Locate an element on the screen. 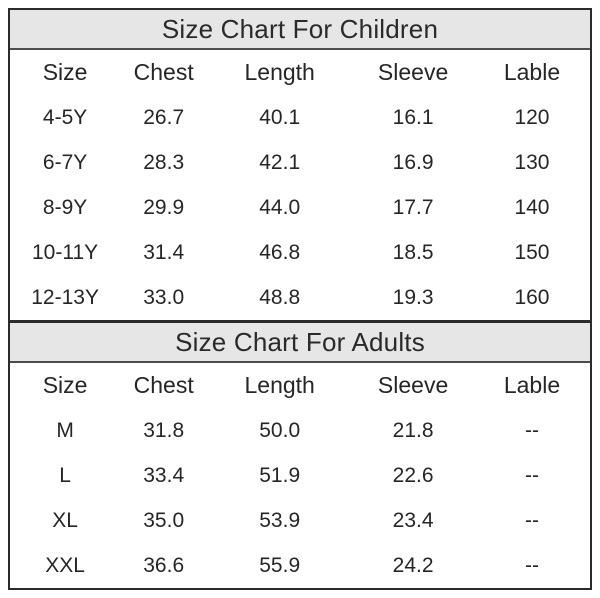 The height and width of the screenshot is (598, 600). table-cell-chest: 33.4 is located at coordinates (164, 475).